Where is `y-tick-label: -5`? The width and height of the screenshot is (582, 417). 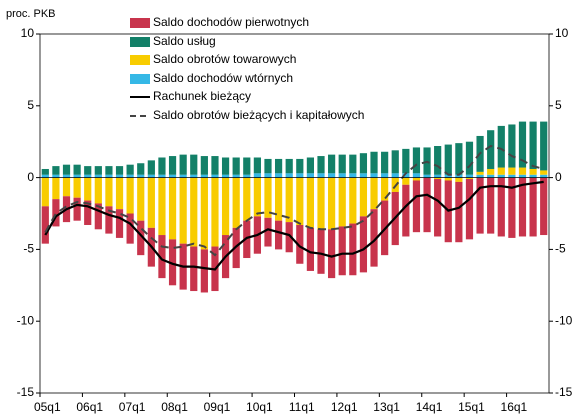 y-tick-label: -5 is located at coordinates (28, 249).